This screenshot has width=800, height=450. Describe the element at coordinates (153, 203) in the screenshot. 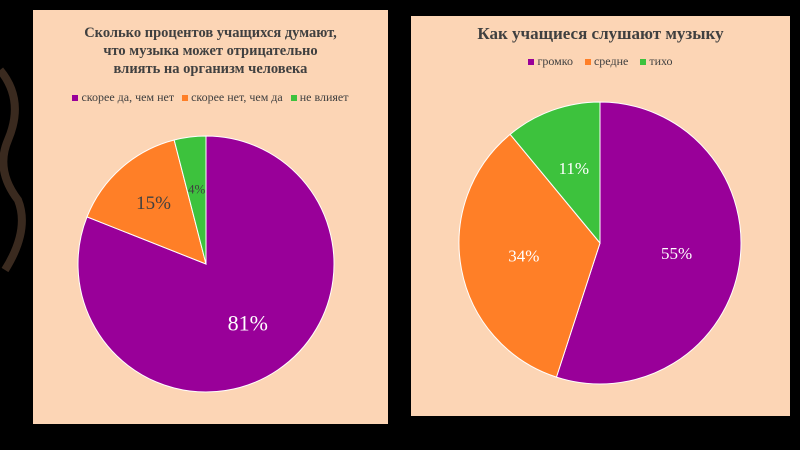

I see `data-label: 15%` at that location.